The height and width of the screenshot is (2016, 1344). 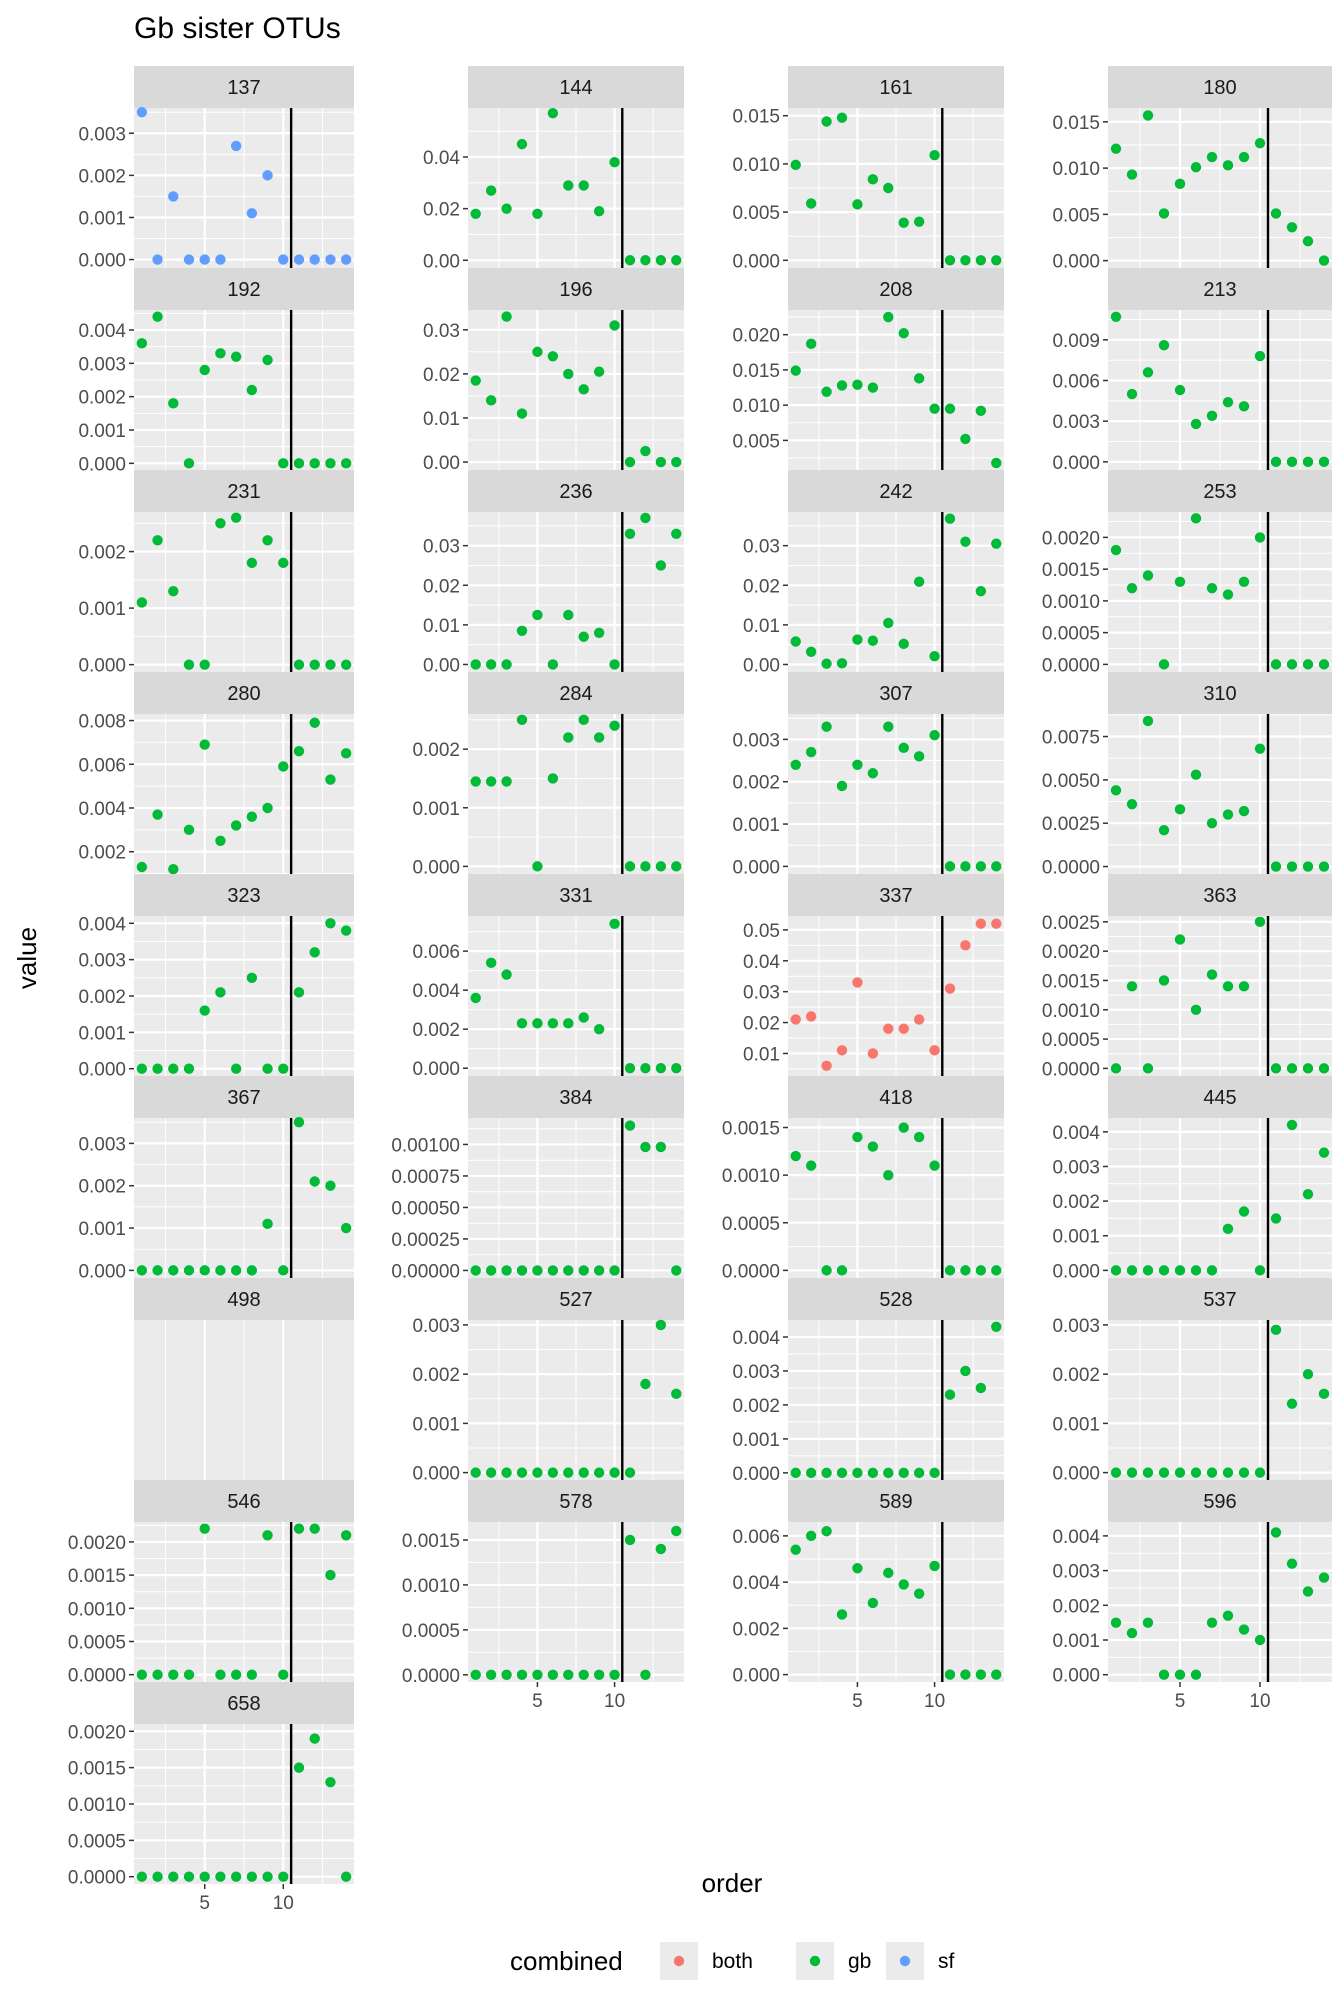 I want to click on y-tick-label: 0.0015, so click(x=97, y=1769).